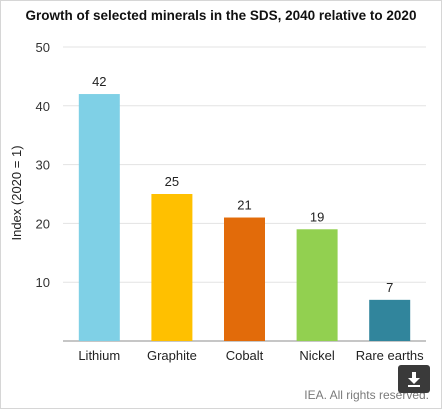 The height and width of the screenshot is (409, 442). What do you see at coordinates (99, 81) in the screenshot?
I see `data-label: 42` at bounding box center [99, 81].